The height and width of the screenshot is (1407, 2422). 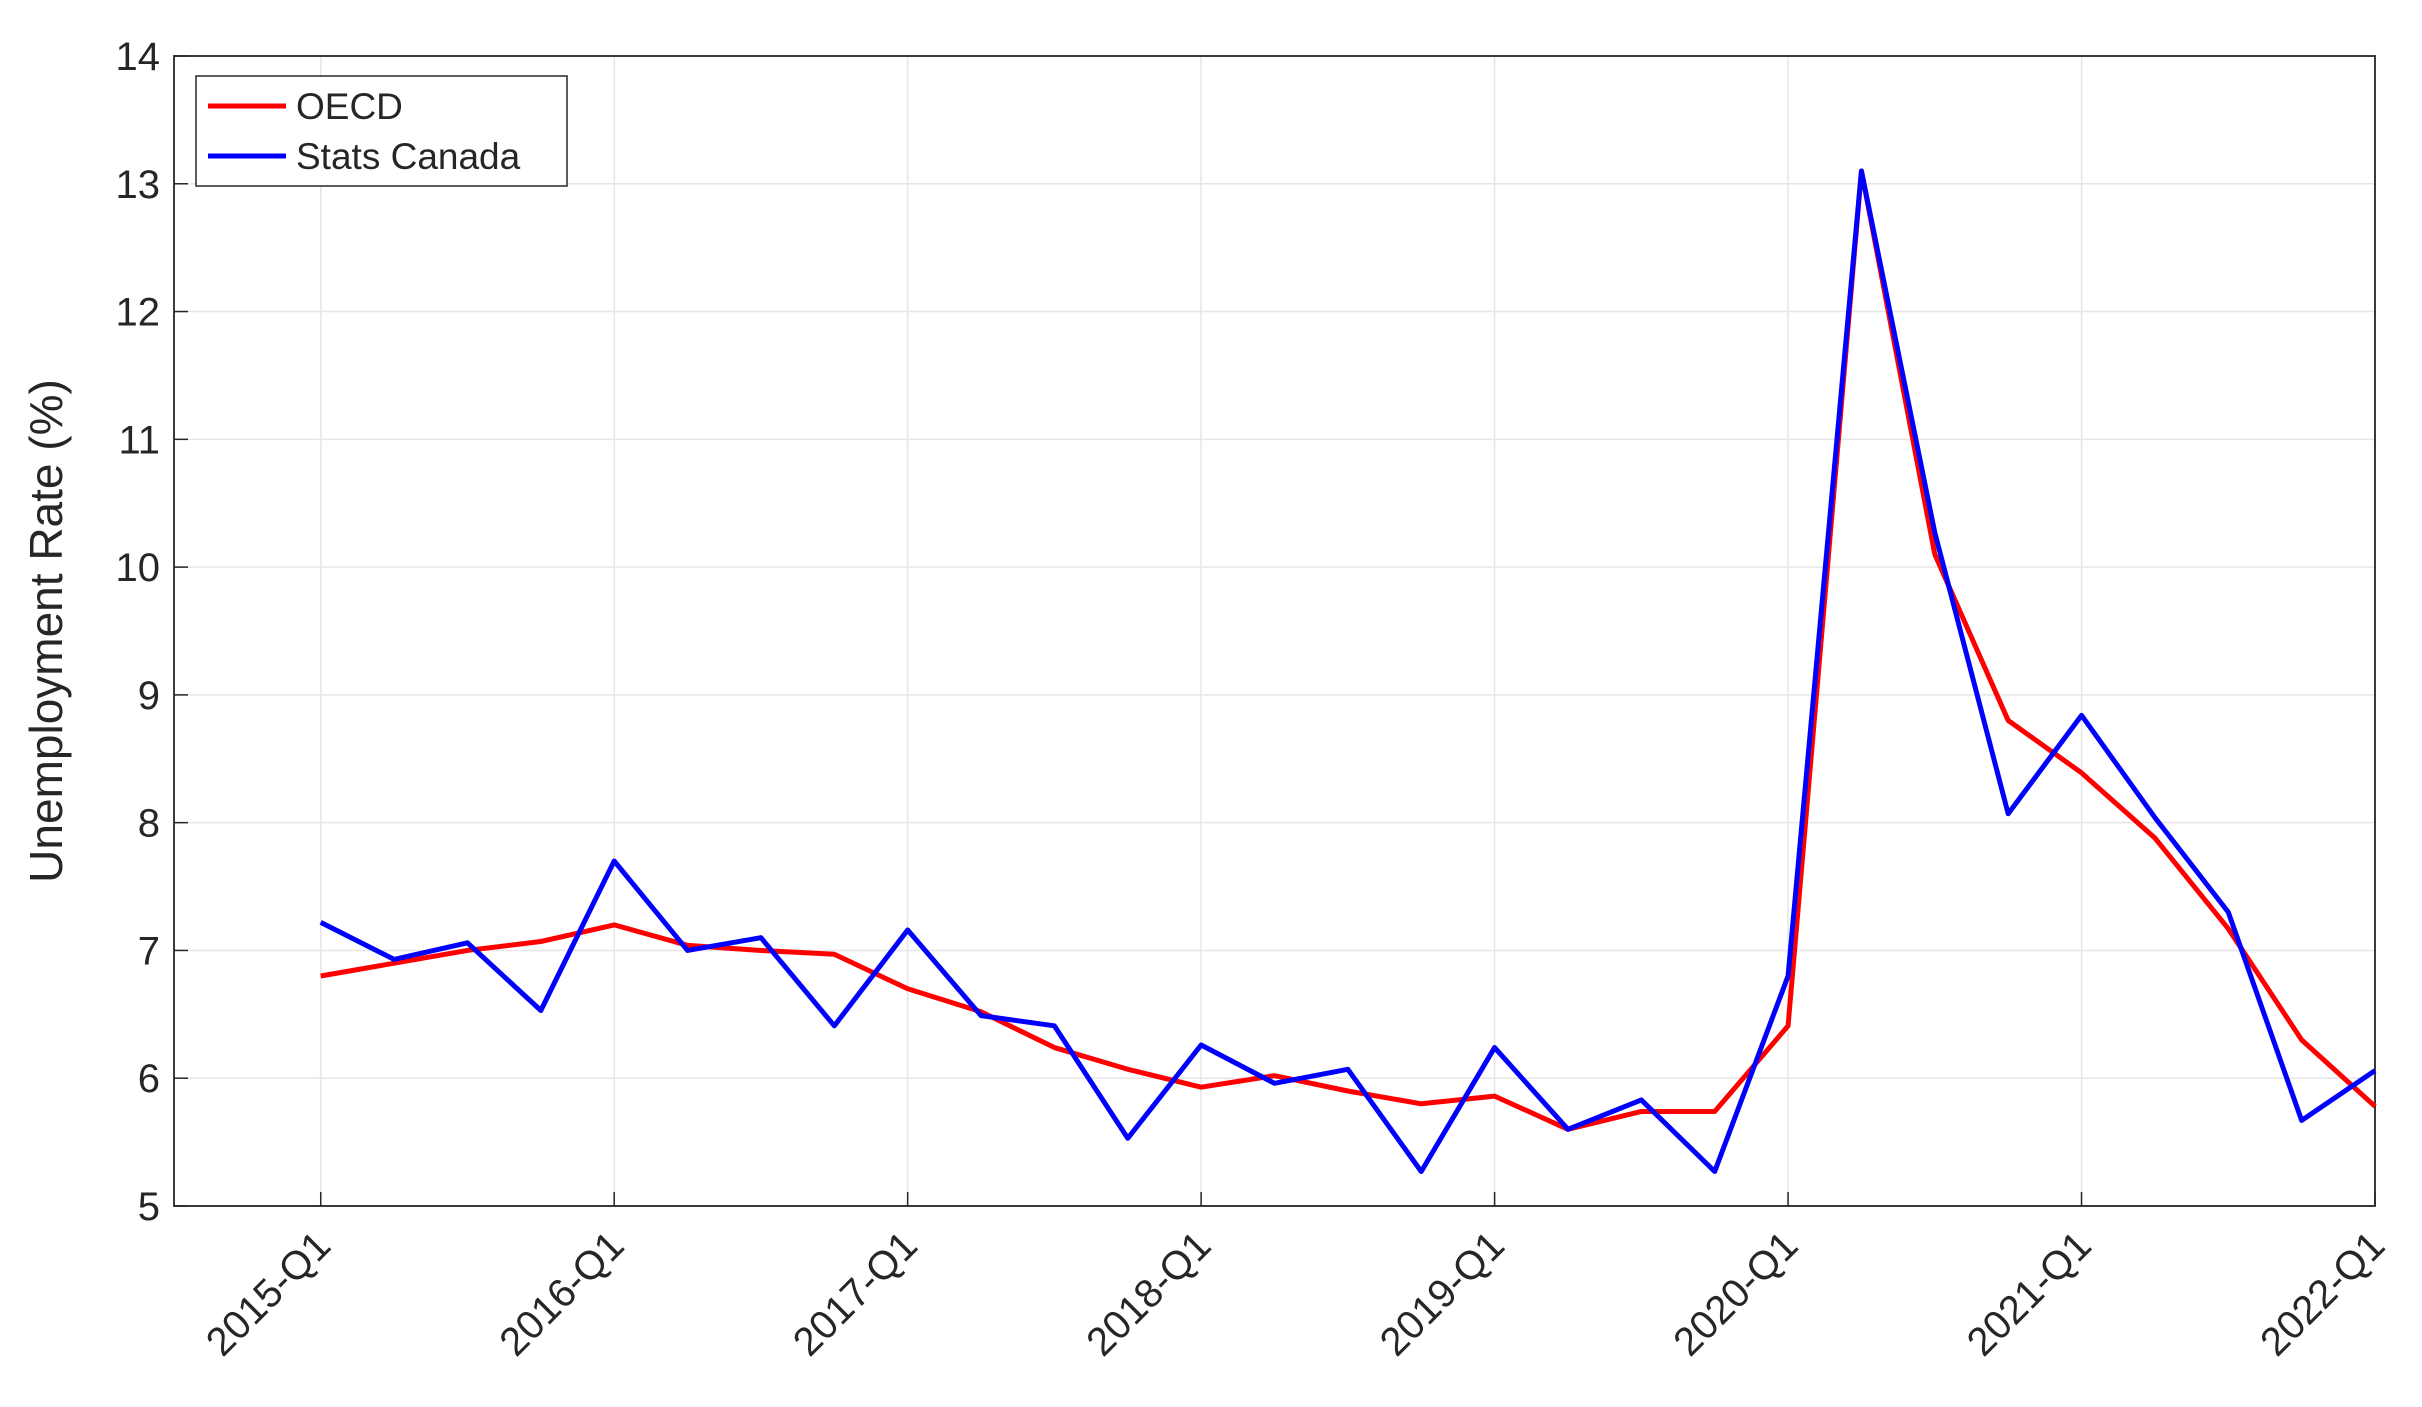 I want to click on x-tick-label: 2019-Q1, so click(x=1442, y=1293).